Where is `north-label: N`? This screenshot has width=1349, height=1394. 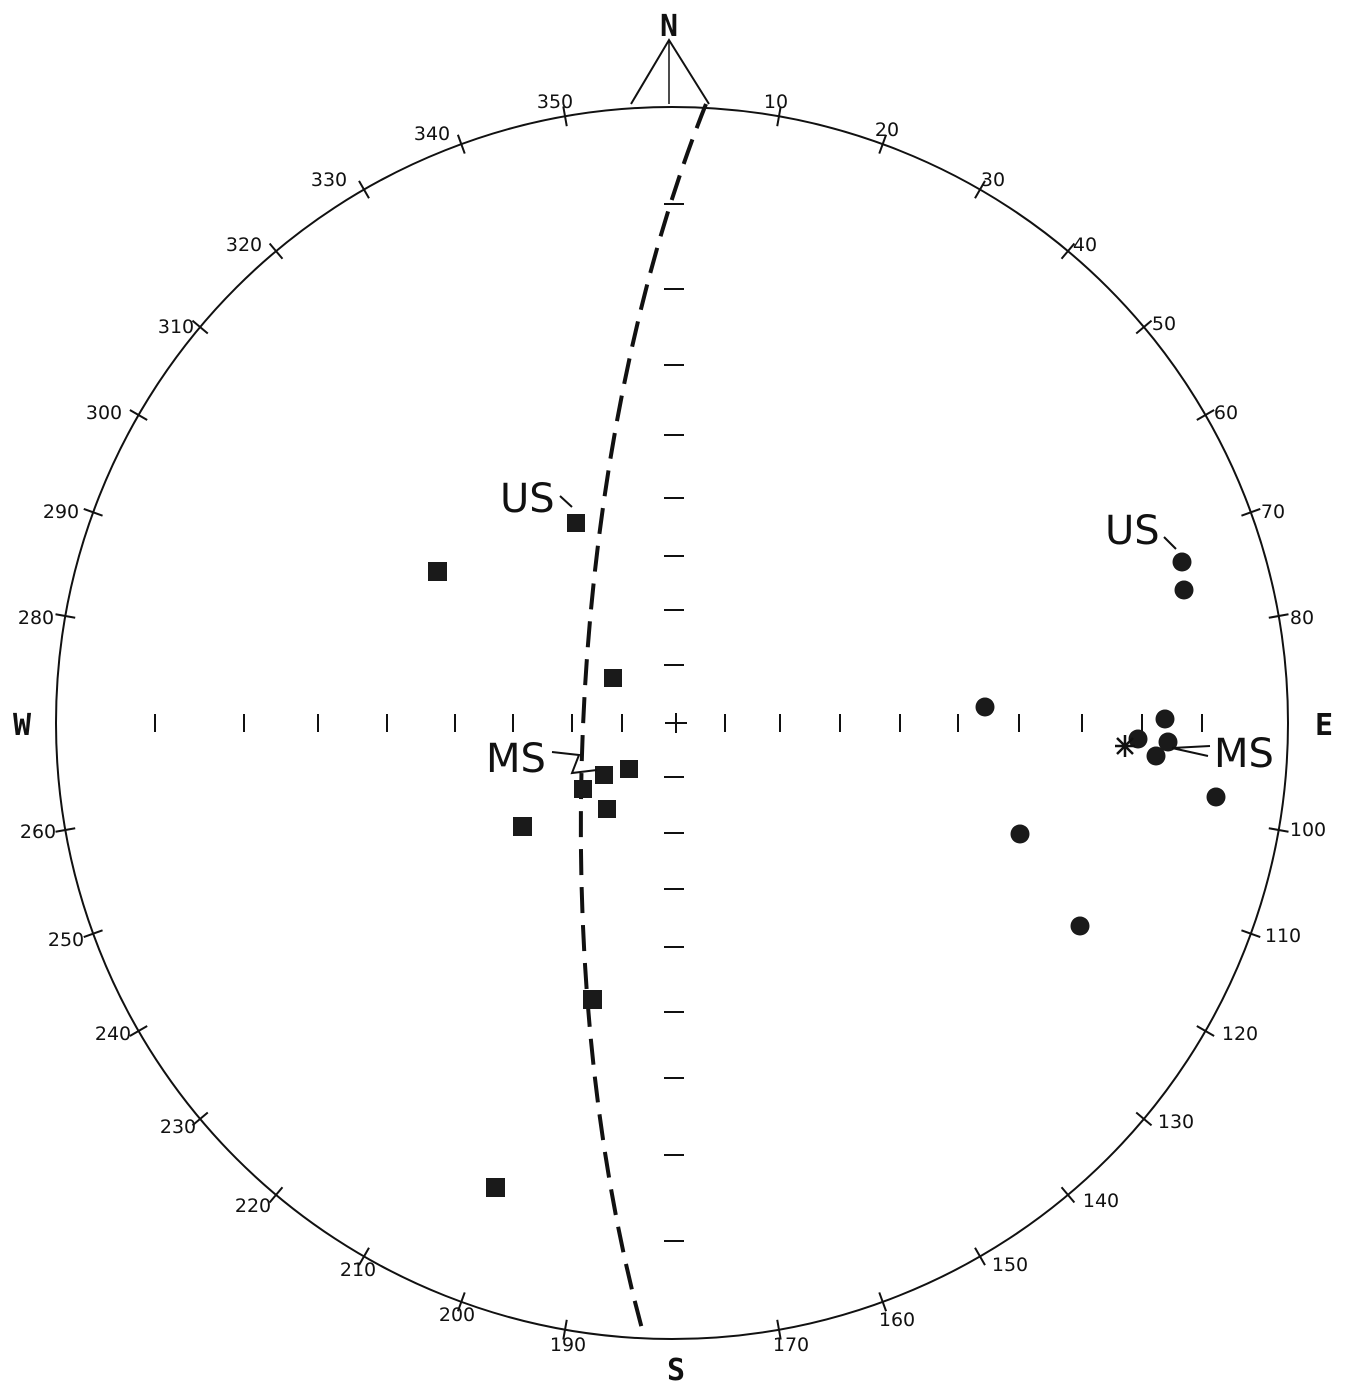 north-label: N is located at coordinates (669, 26).